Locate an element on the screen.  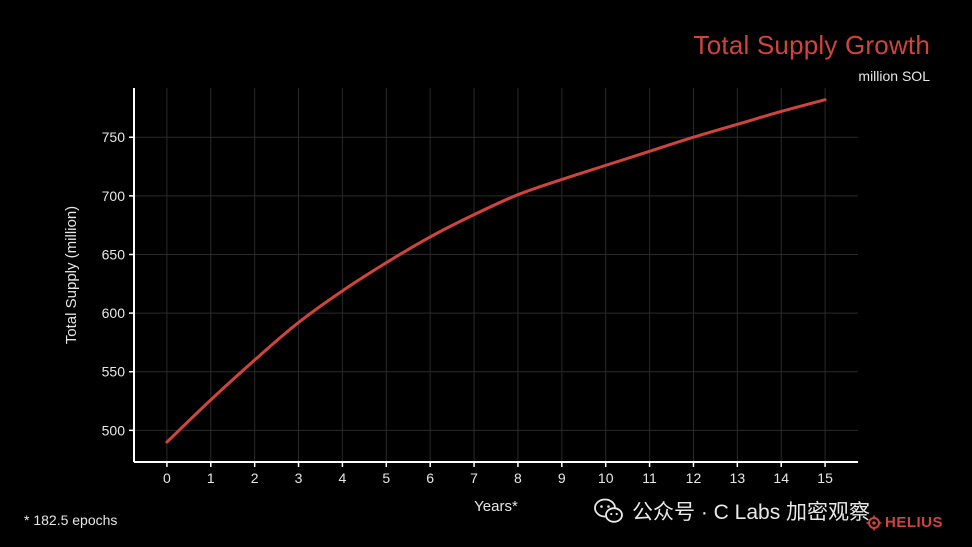
y-tick-label: 700 is located at coordinates (114, 196).